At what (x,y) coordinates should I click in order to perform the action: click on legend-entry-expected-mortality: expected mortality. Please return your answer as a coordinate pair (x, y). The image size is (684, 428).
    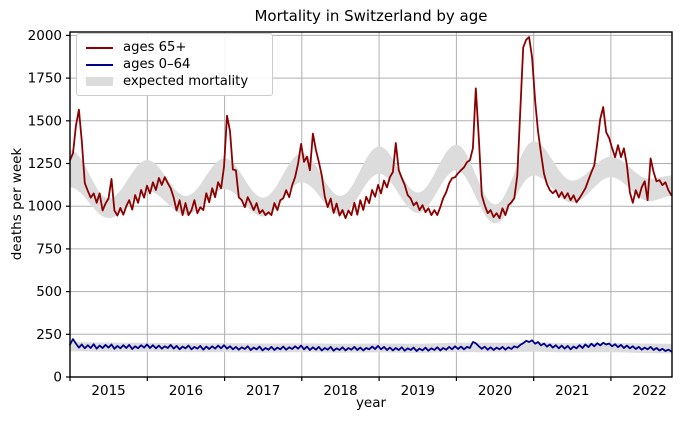
    Looking at the image, I should click on (174, 81).